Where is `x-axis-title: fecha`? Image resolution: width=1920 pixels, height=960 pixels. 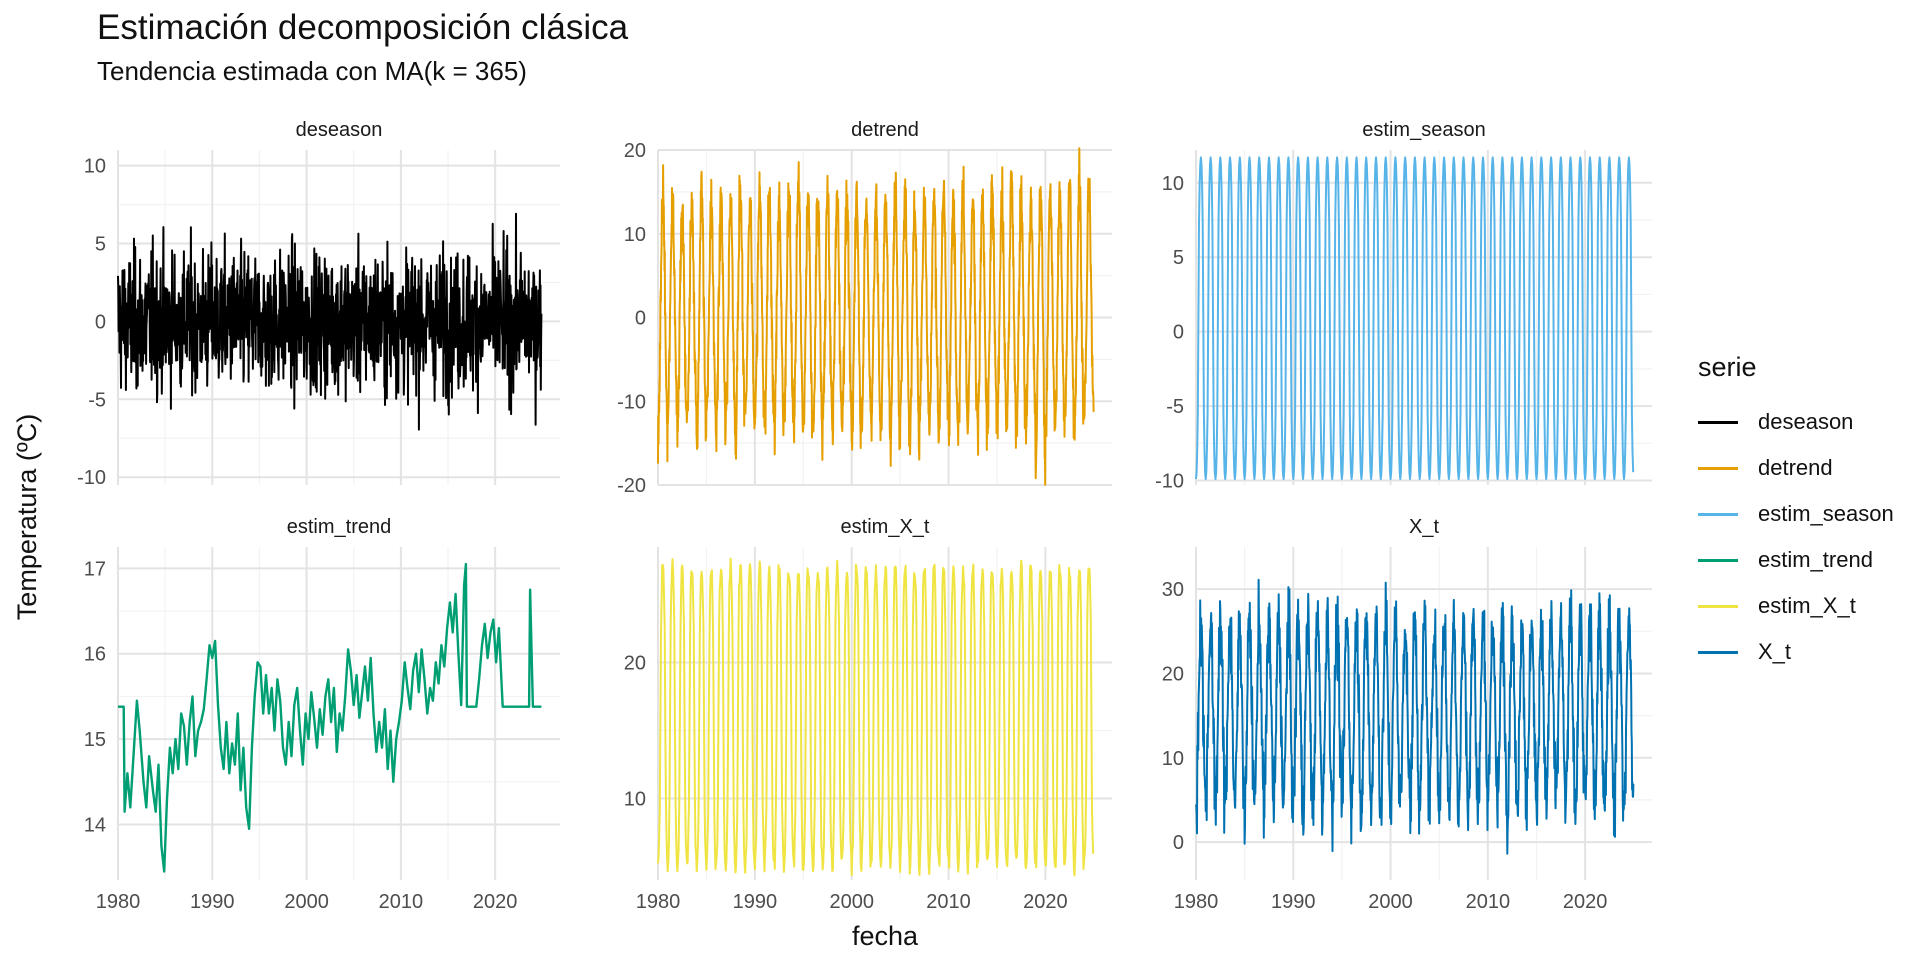
x-axis-title: fecha is located at coordinates (885, 936).